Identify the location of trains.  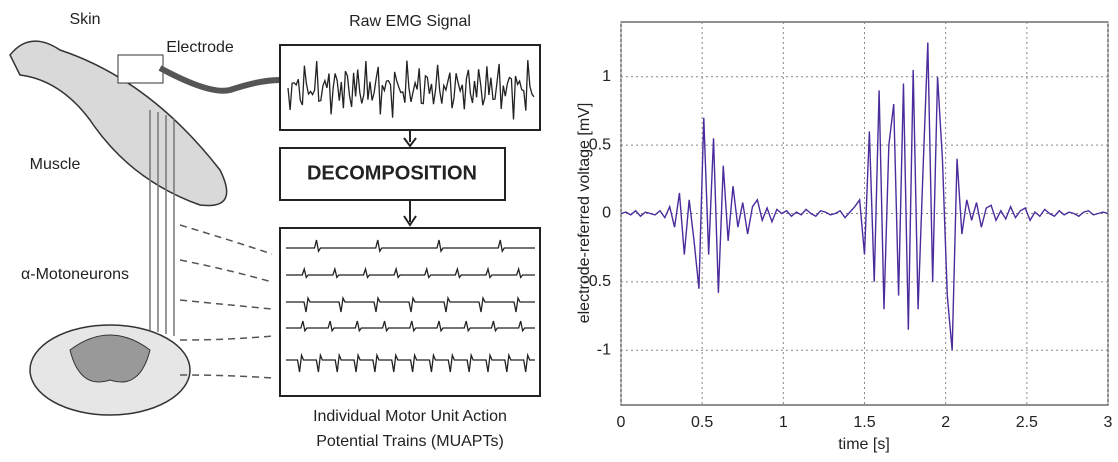
(410, 306).